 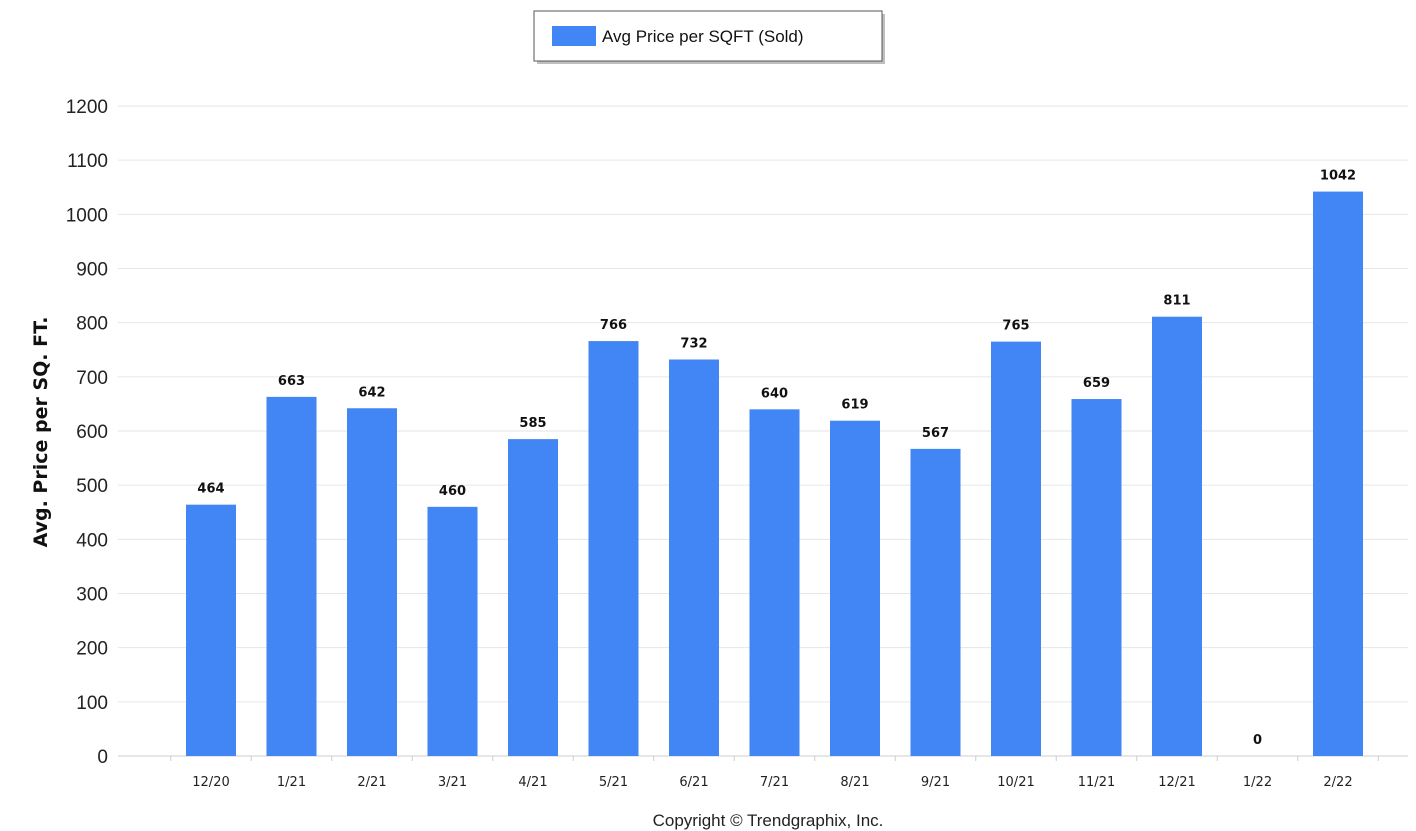 What do you see at coordinates (613, 782) in the screenshot?
I see `x-tick-label: 5/21` at bounding box center [613, 782].